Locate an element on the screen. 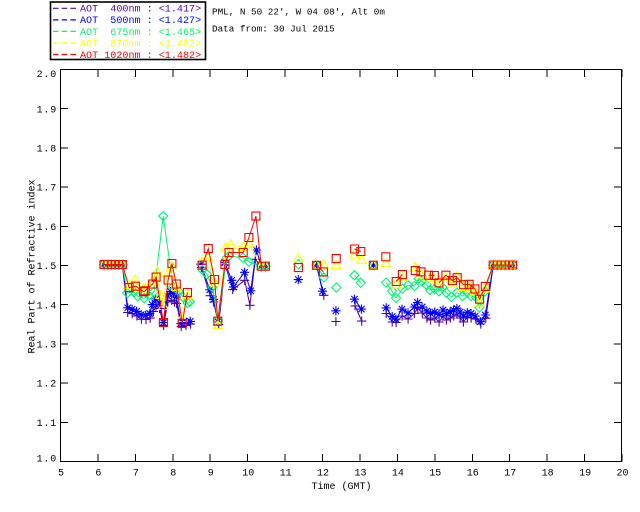 This screenshot has width=640, height=512. svg-text: 8 is located at coordinates (173, 473).